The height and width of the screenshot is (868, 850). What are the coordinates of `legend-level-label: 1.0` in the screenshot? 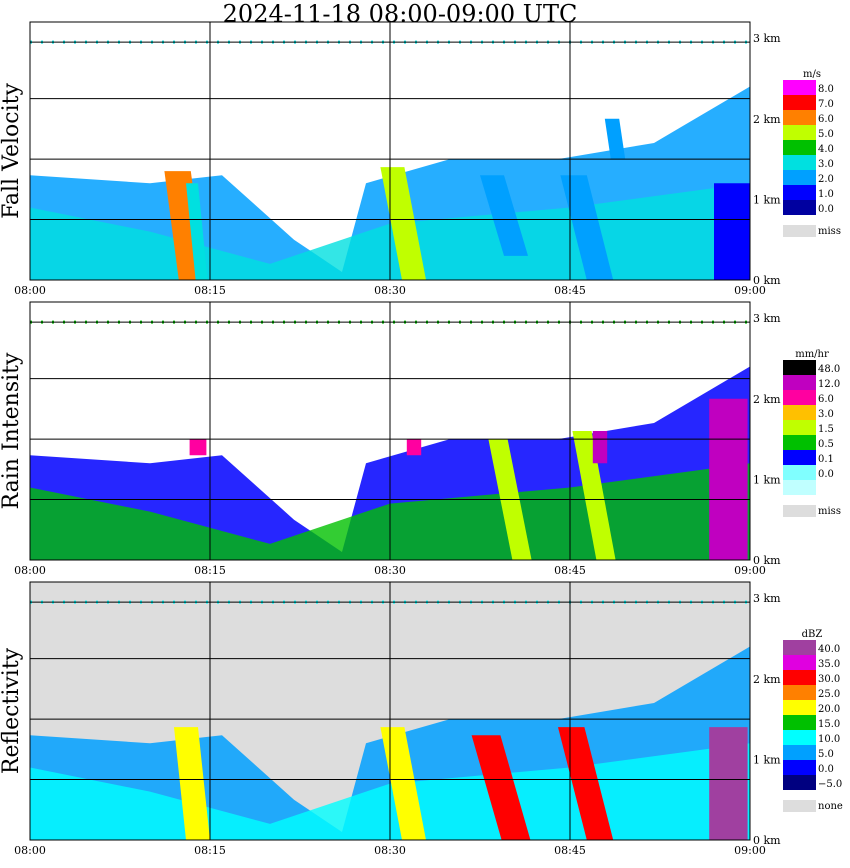 It's located at (826, 194).